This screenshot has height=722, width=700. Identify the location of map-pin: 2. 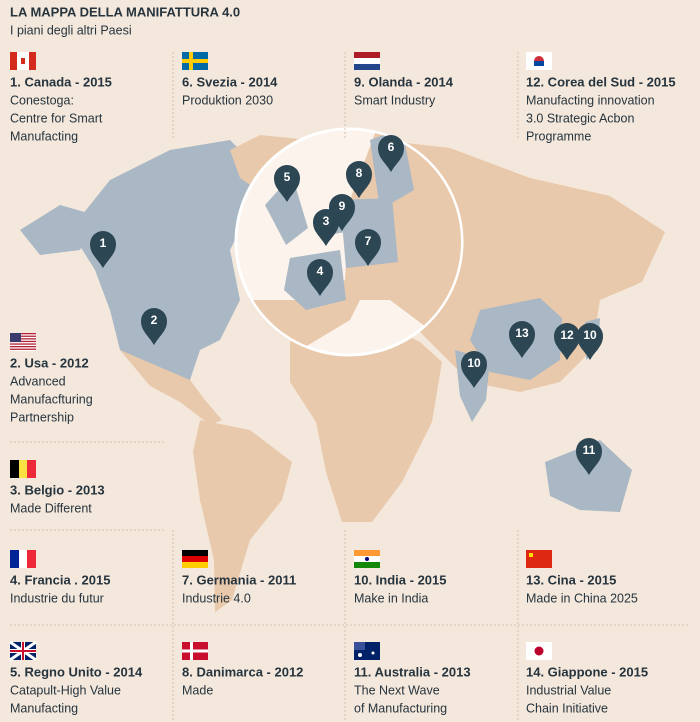
(154, 326).